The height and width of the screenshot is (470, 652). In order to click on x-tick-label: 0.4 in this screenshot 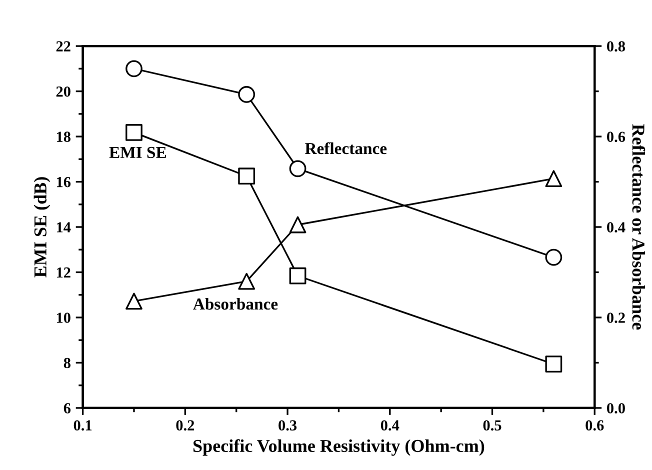, I will do `click(390, 425)`.